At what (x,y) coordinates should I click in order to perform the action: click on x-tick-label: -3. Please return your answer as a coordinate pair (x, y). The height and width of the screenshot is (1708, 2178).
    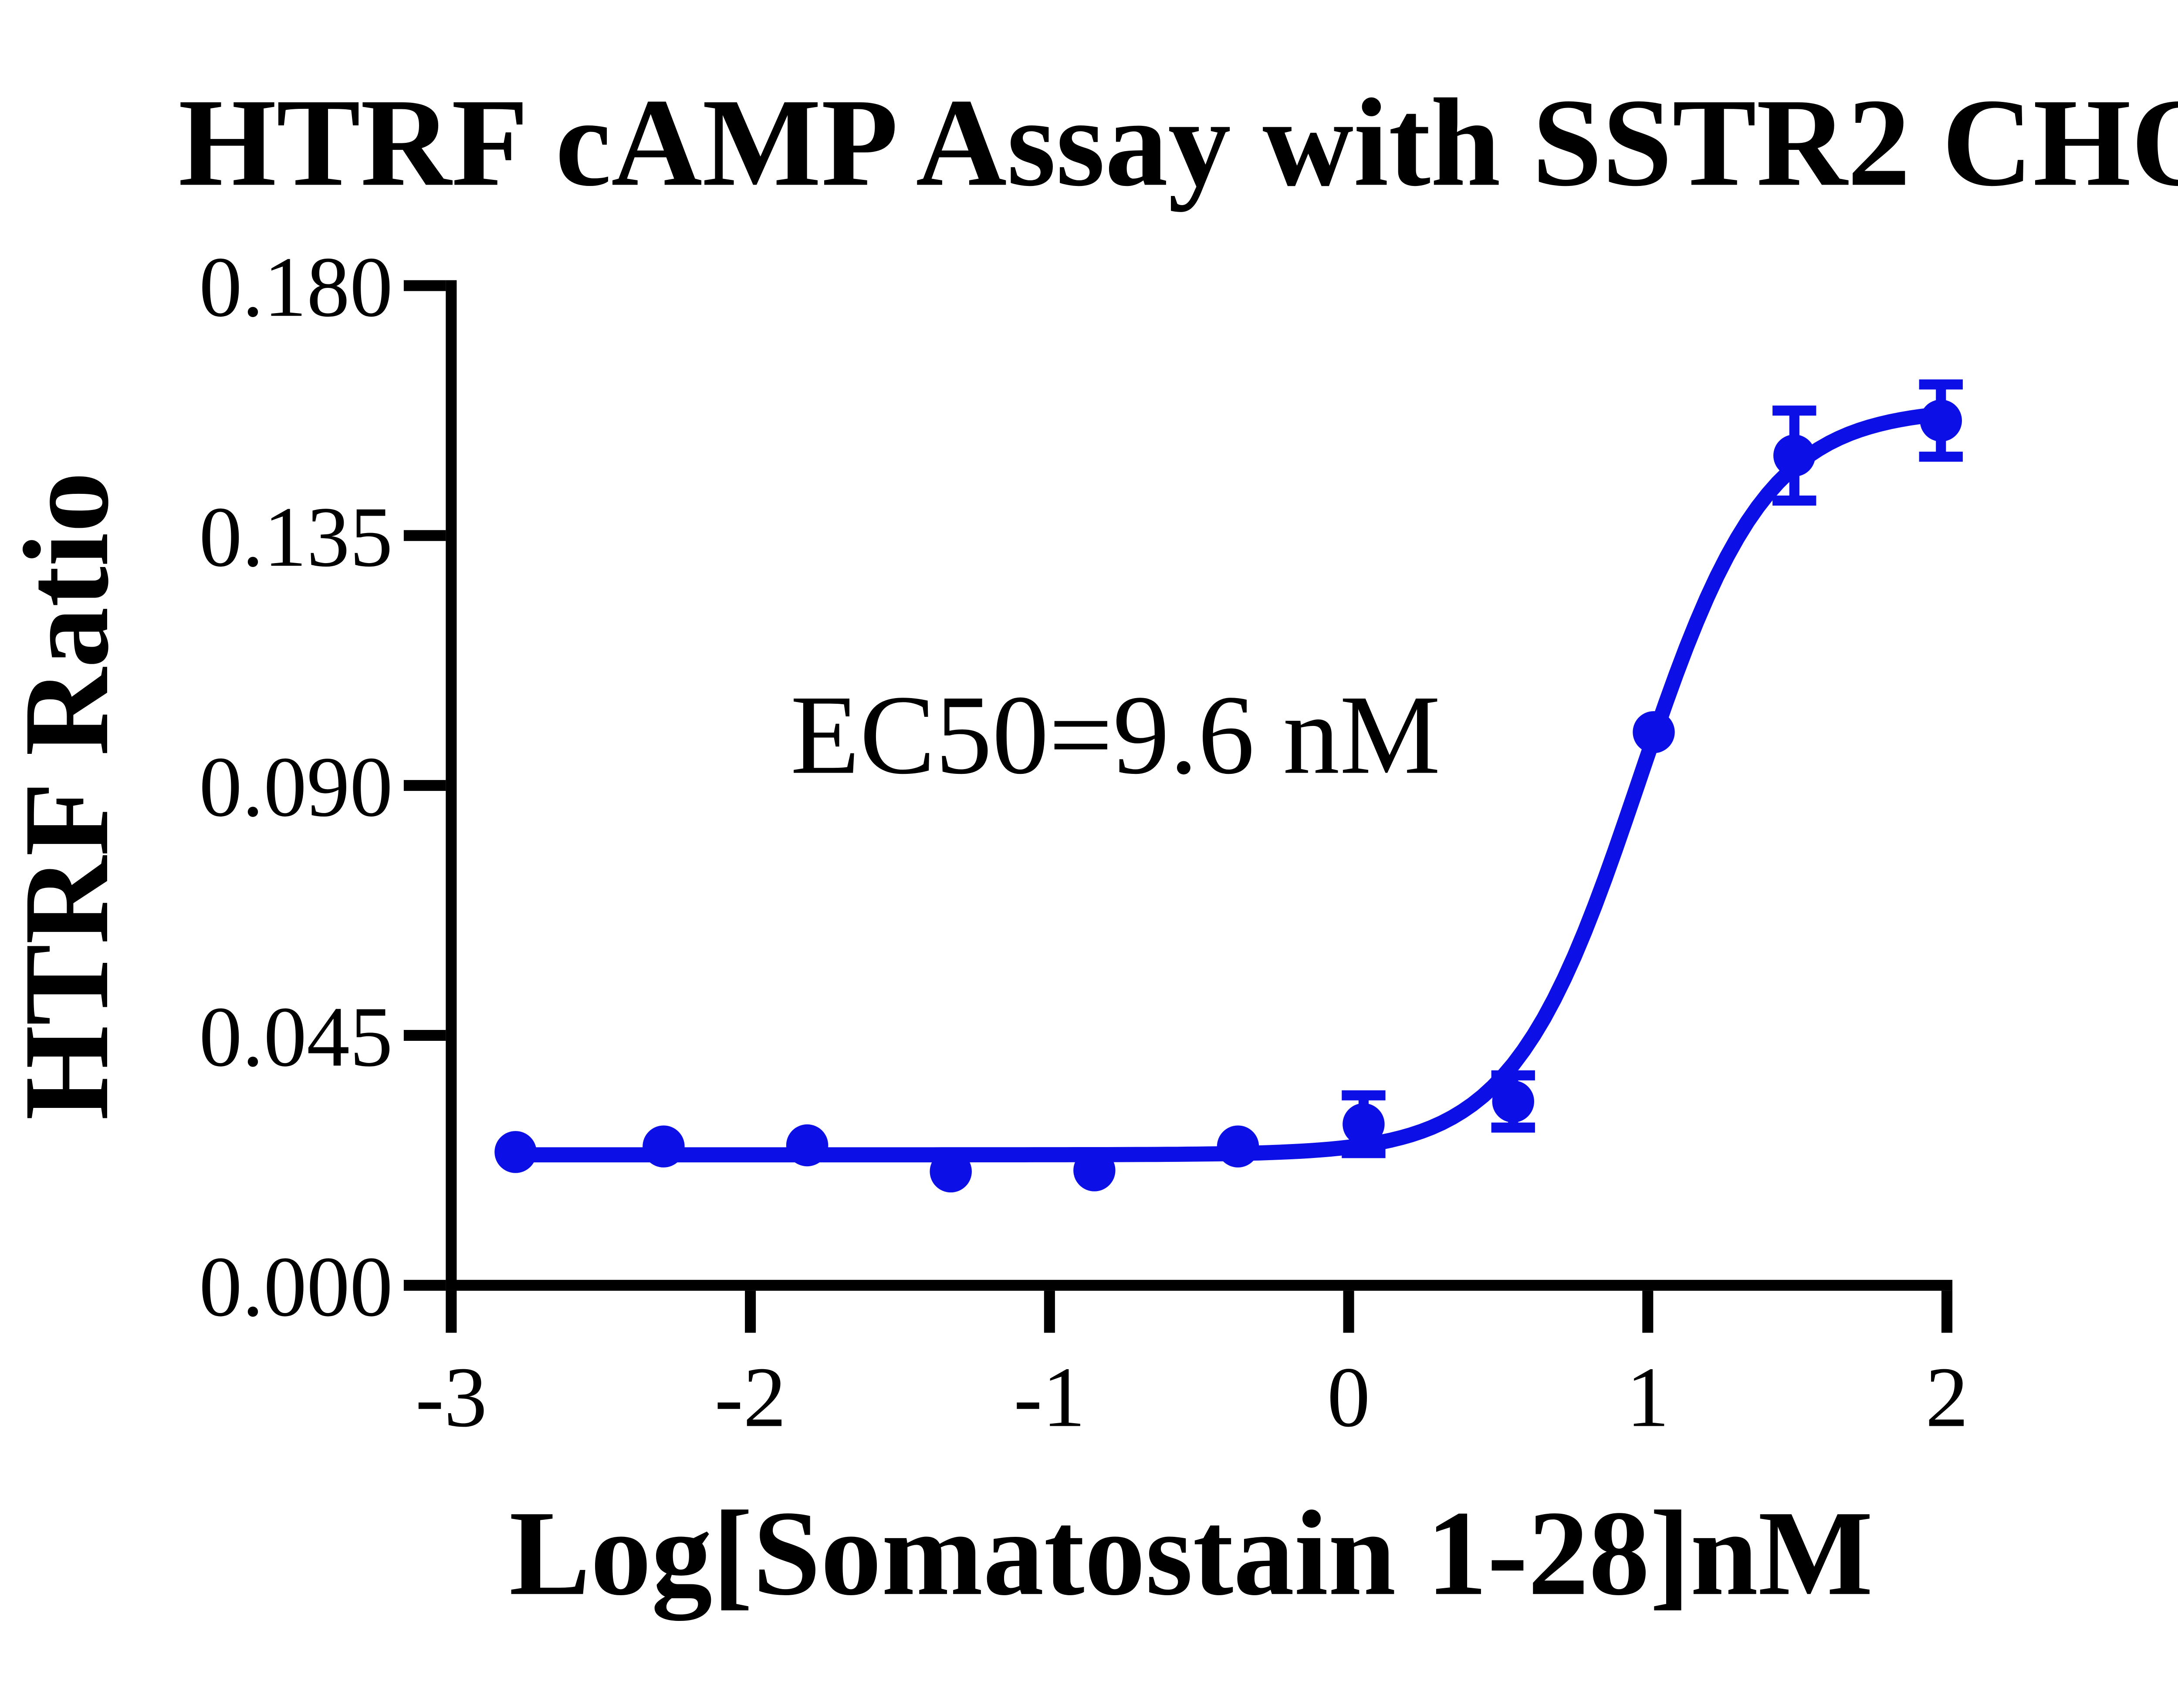
    Looking at the image, I should click on (451, 1397).